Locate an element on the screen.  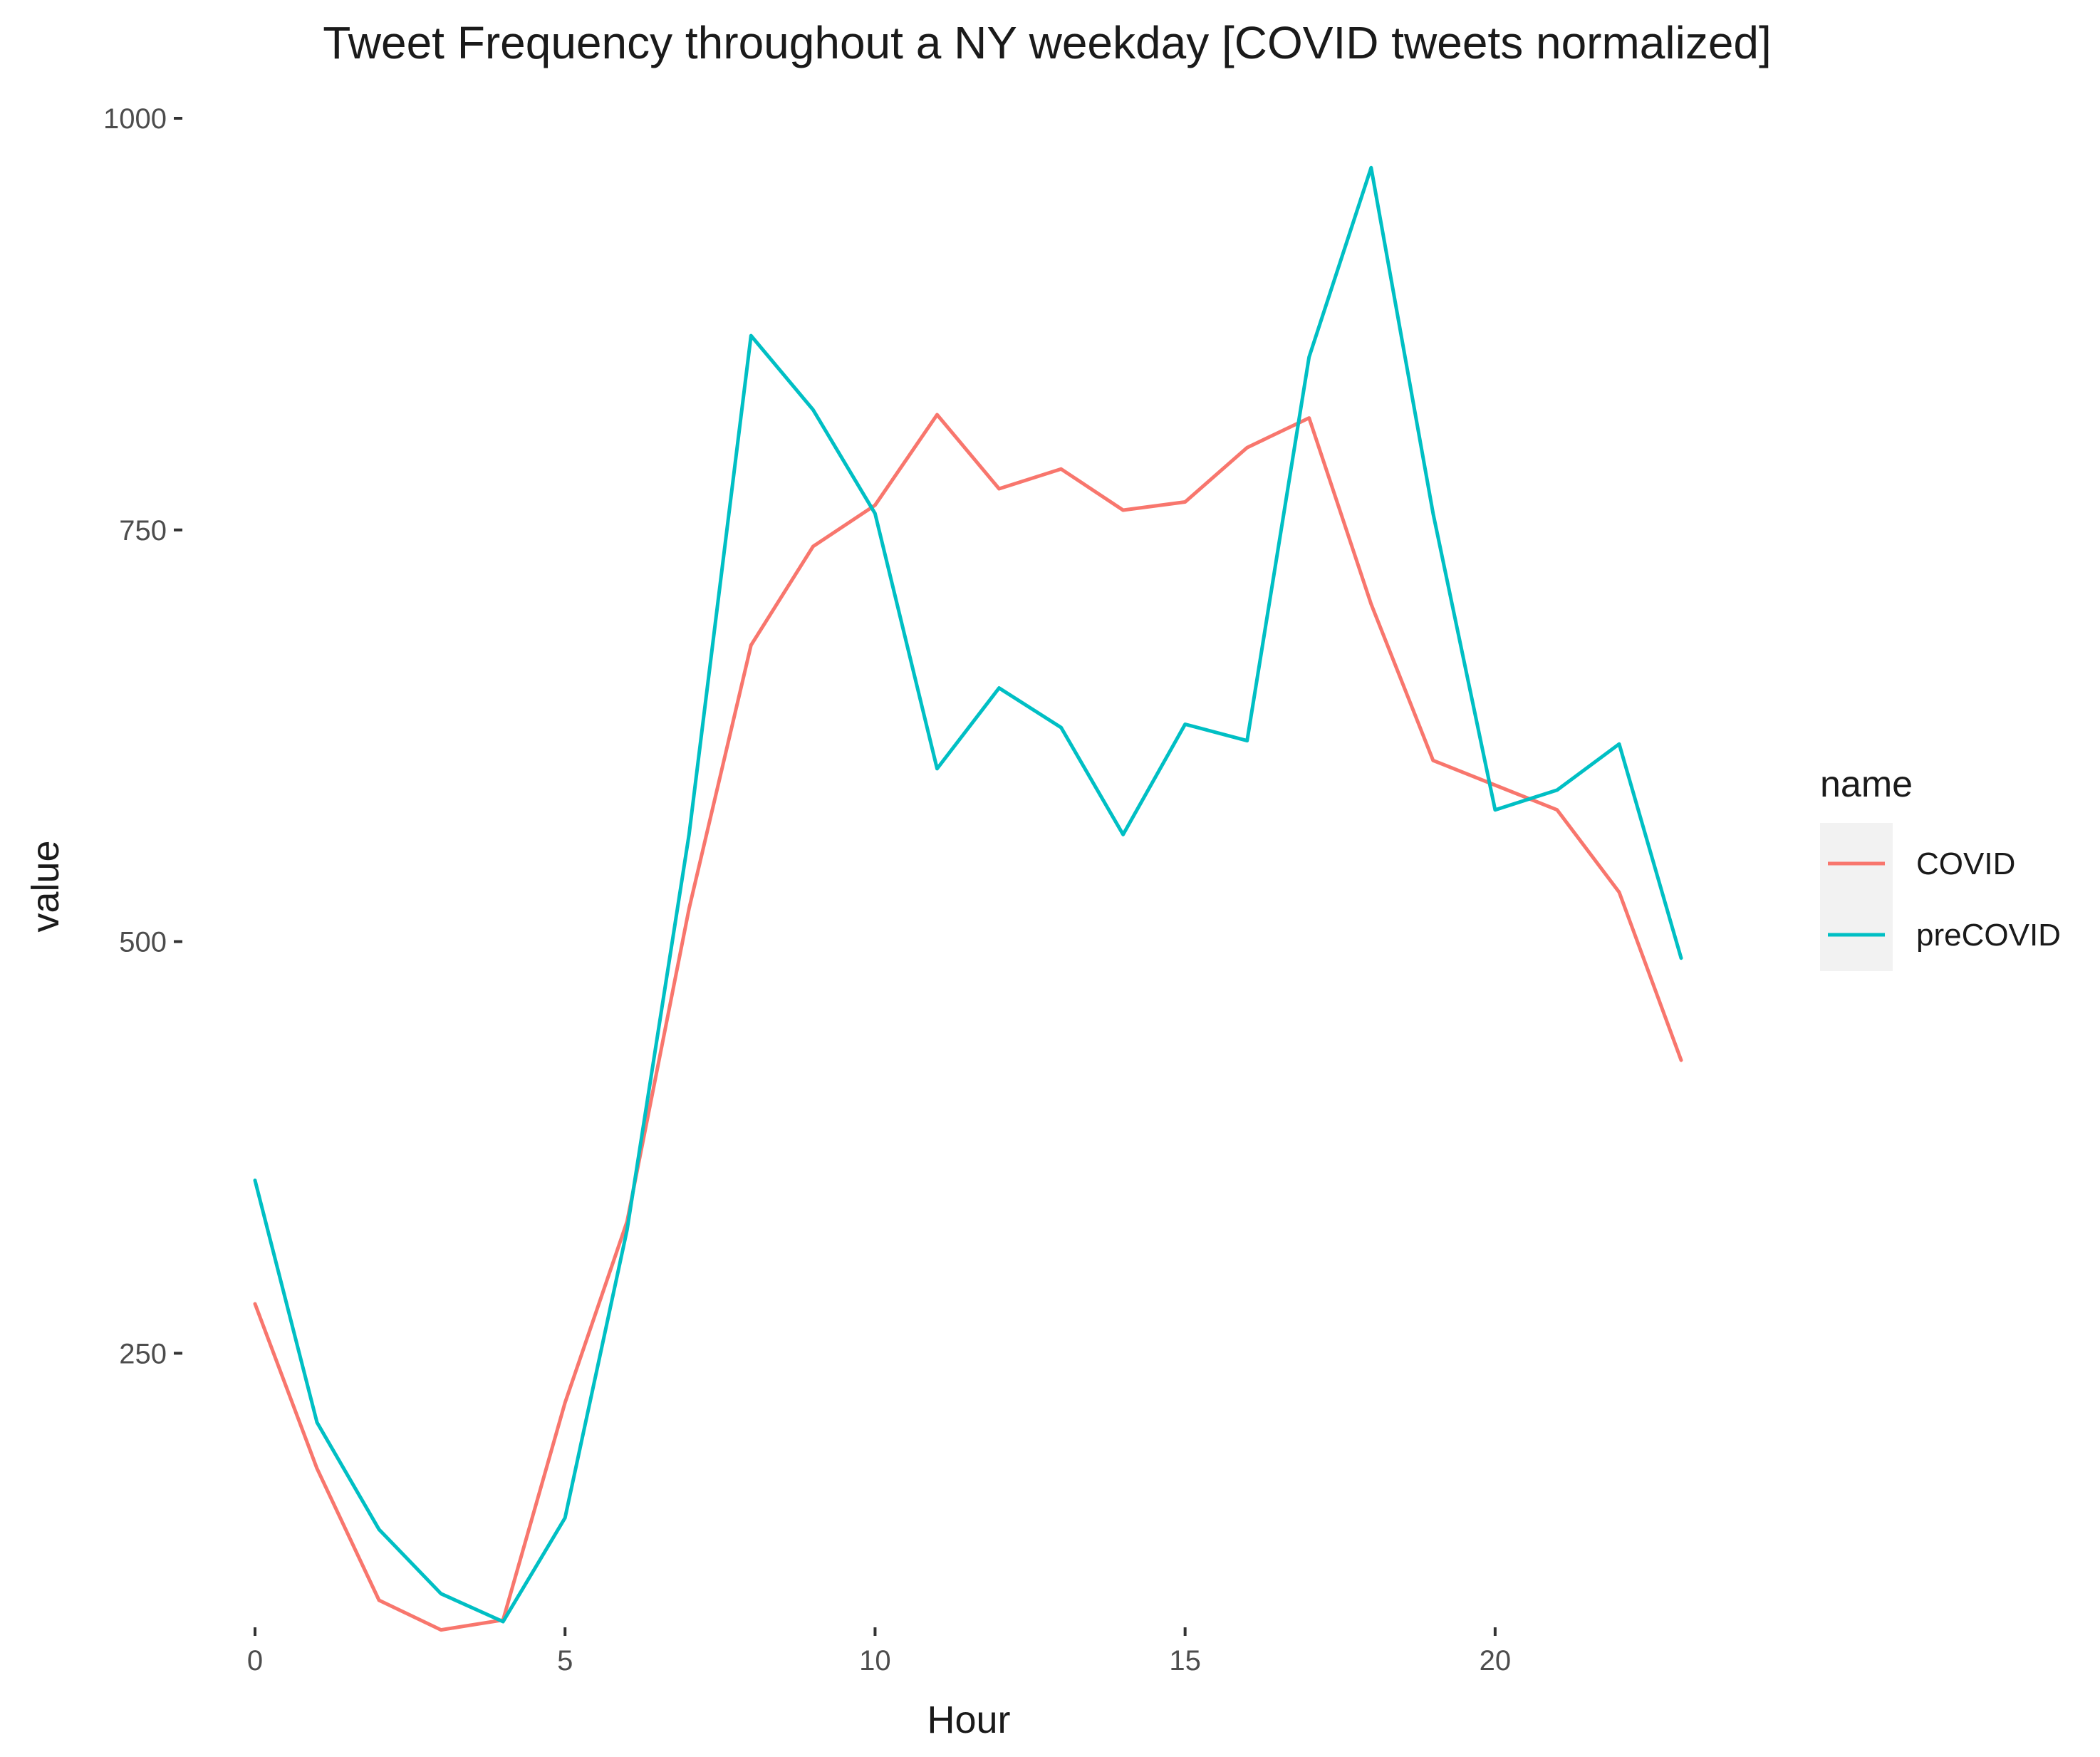
y-tick-label: 750 is located at coordinates (143, 530).